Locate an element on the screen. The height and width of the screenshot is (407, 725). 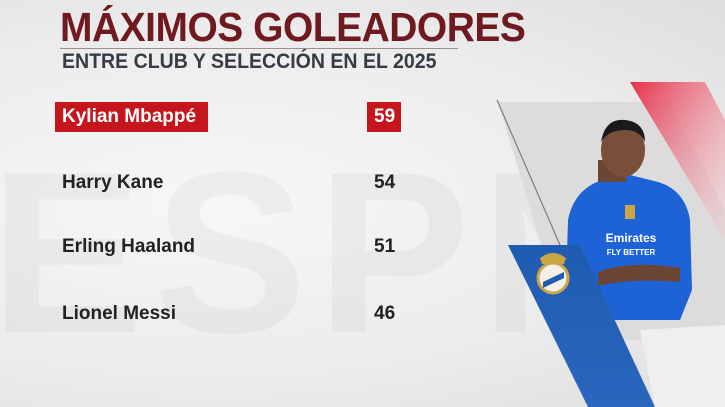
value-highlight is located at coordinates (384, 117).